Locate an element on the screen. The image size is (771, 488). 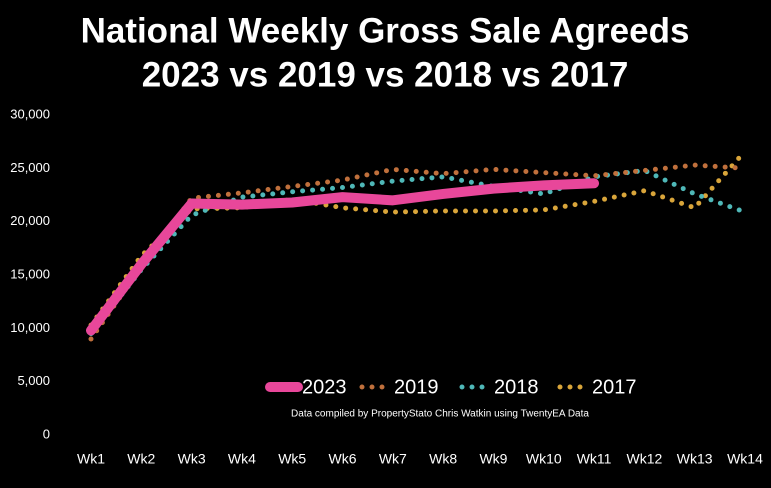
chart-title: 2023 vs 2019 vs 2018 vs 2017 is located at coordinates (385, 74).